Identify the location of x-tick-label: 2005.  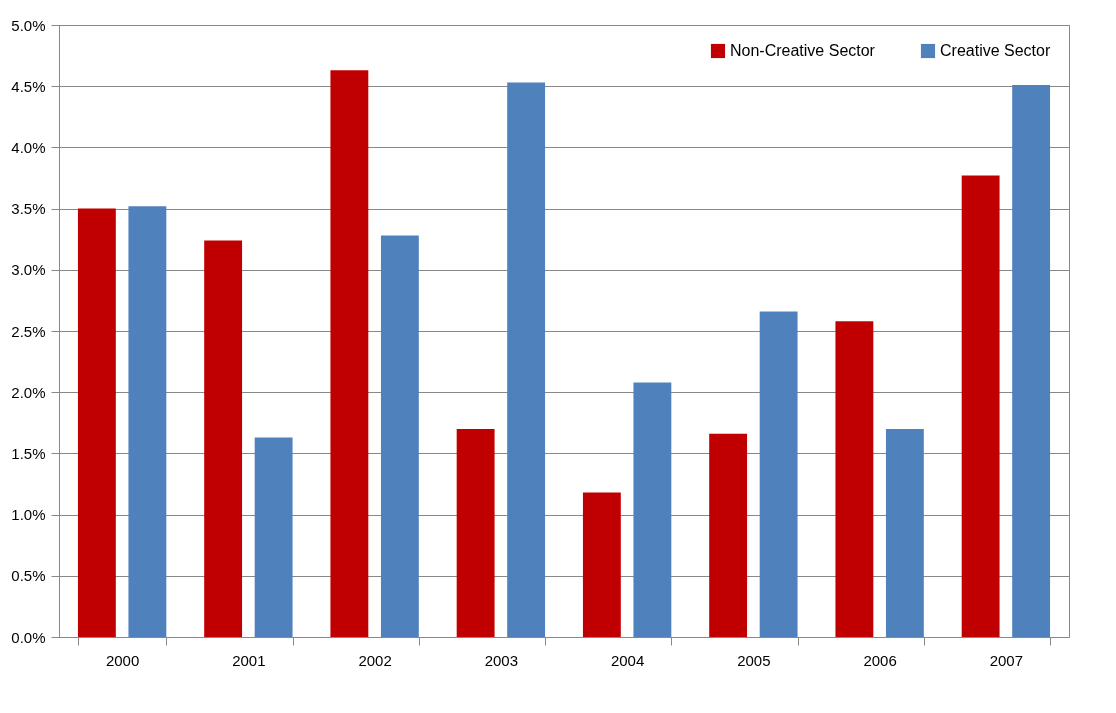
(754, 660).